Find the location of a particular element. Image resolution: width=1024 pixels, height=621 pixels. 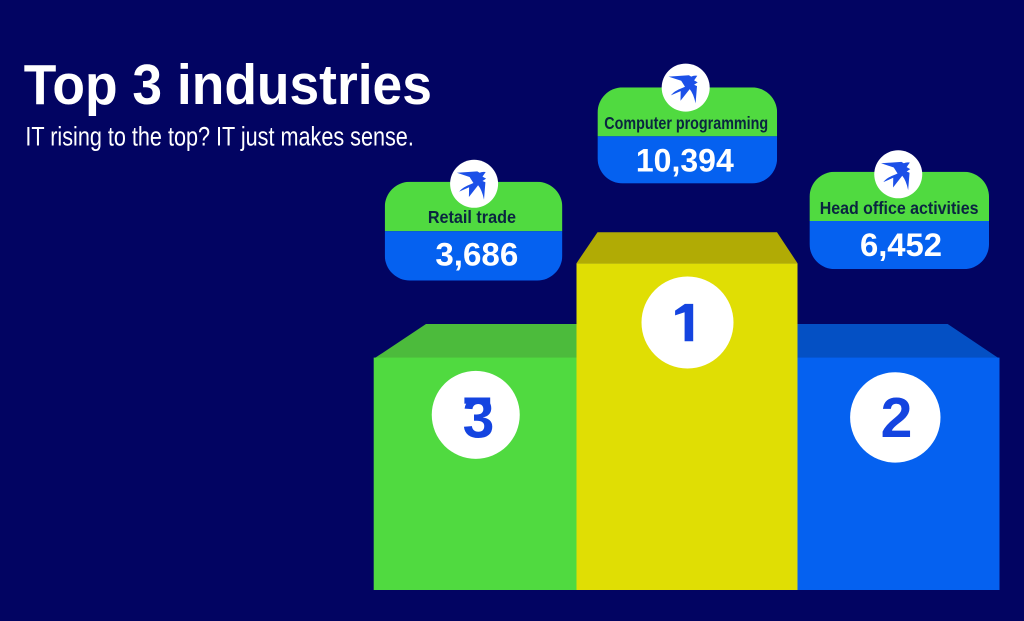

svg-text: 3,686 is located at coordinates (476, 254).